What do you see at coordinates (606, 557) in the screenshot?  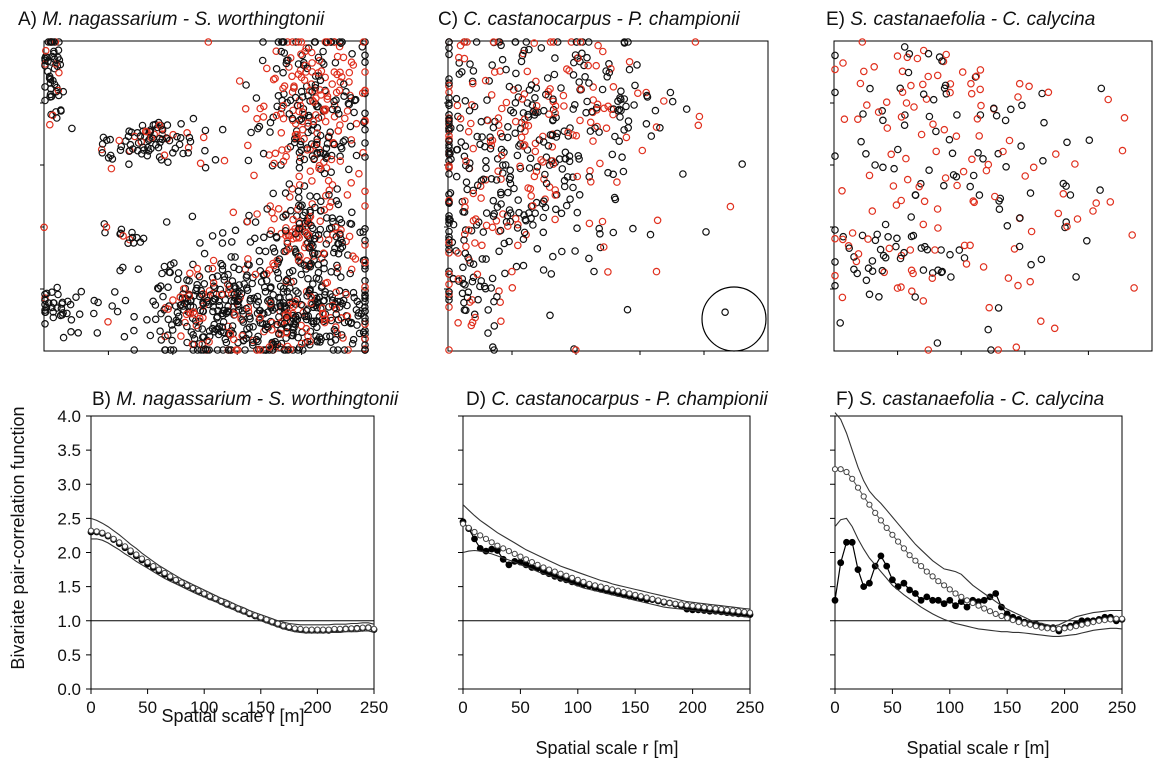 I see `panel-d-upper-envelope` at bounding box center [606, 557].